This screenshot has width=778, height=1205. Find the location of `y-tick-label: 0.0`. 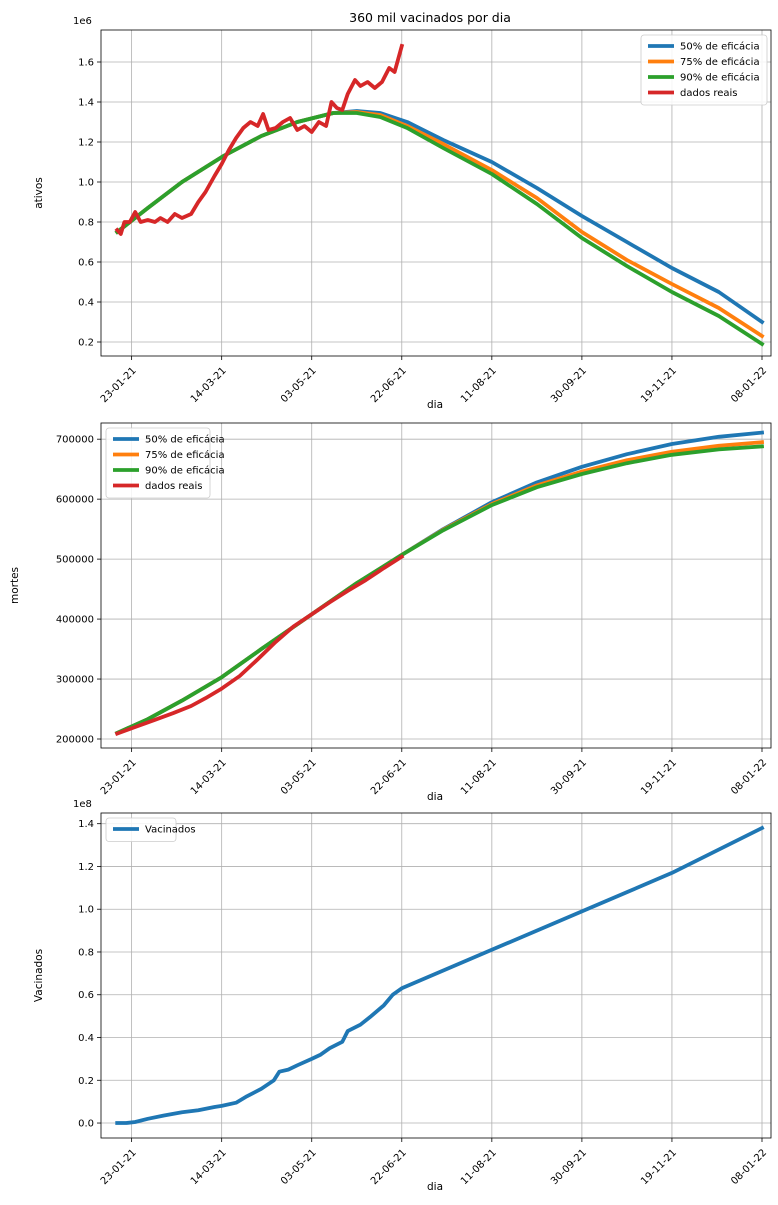

y-tick-label: 0.0 is located at coordinates (86, 1124).